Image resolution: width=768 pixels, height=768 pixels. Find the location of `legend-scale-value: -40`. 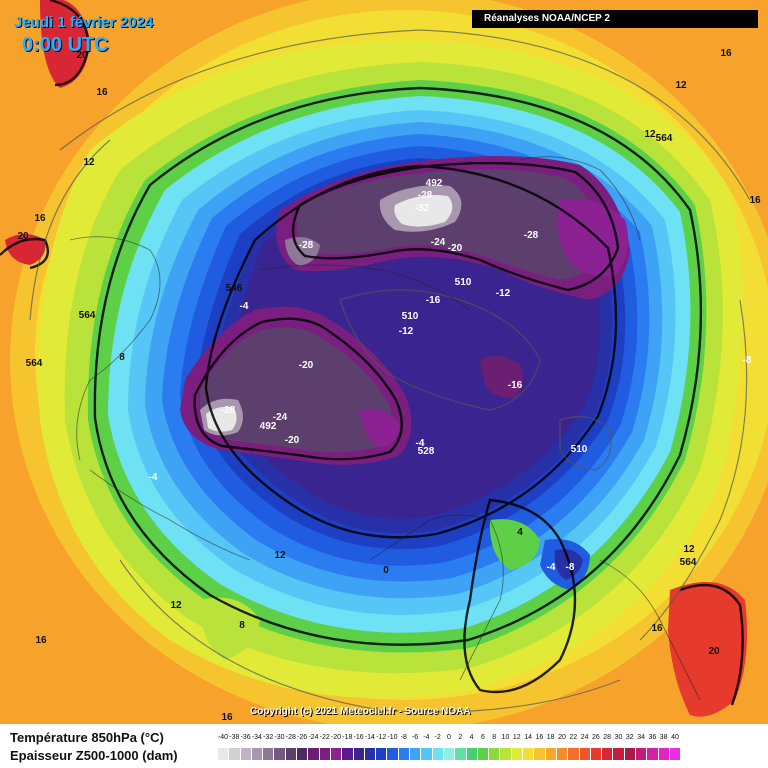

legend-scale-value: -40 is located at coordinates (223, 737).